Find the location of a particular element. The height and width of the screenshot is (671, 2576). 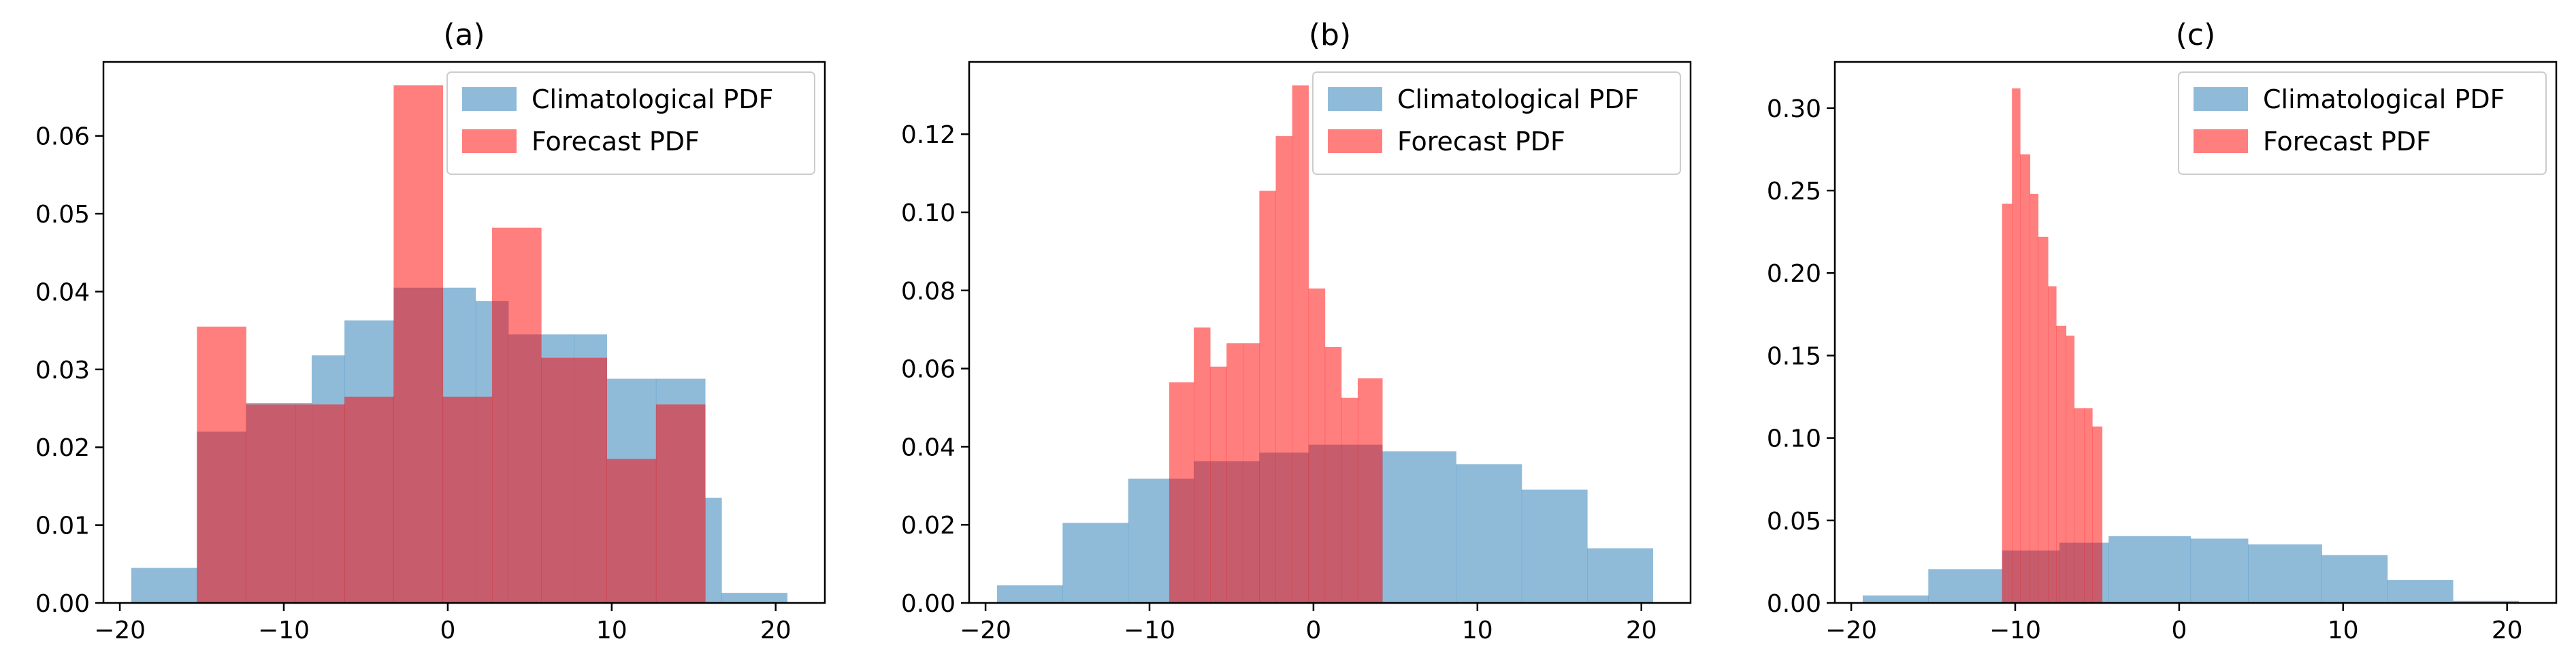

y-tick-label: 0.06 is located at coordinates (62, 137).